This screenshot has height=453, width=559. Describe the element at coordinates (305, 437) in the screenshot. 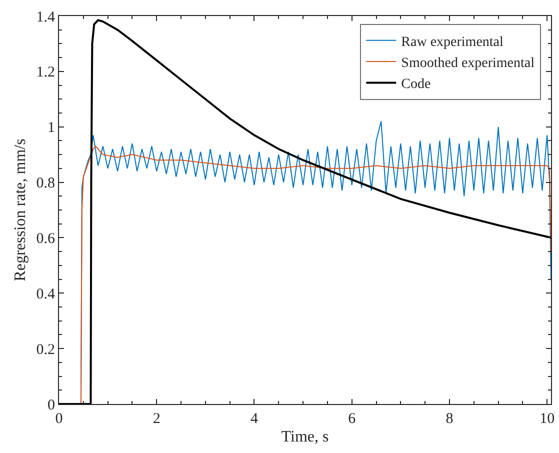

I see `x-axis-title: Time, s` at that location.